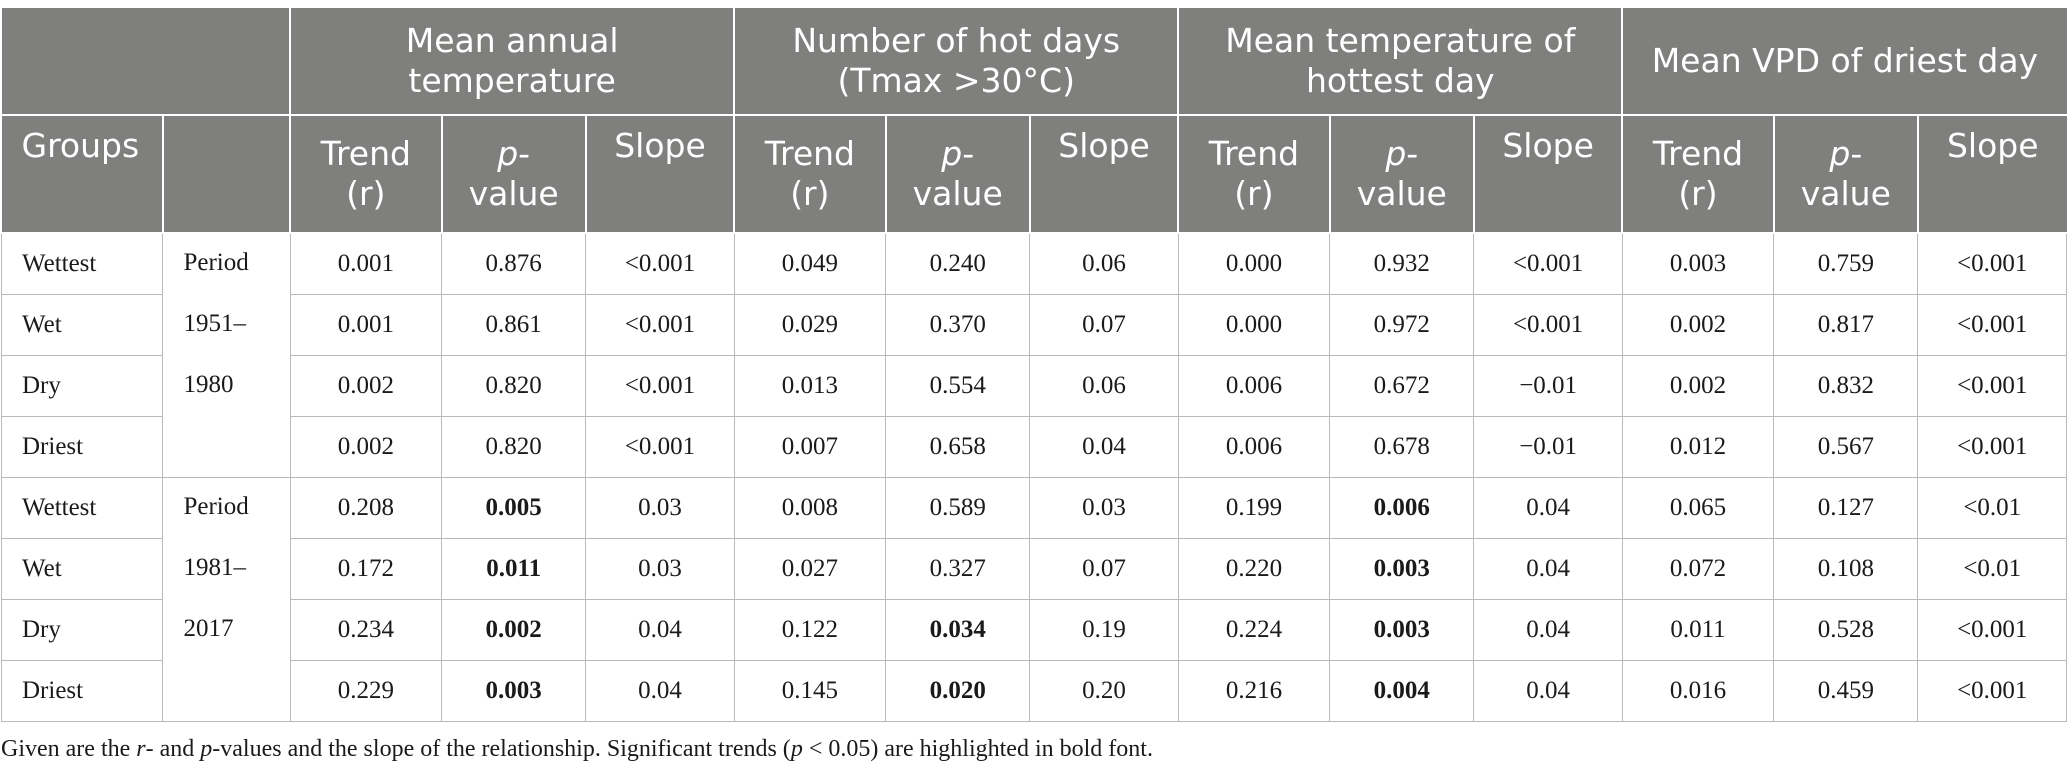  I want to click on significant-value: 0.011, so click(514, 568).